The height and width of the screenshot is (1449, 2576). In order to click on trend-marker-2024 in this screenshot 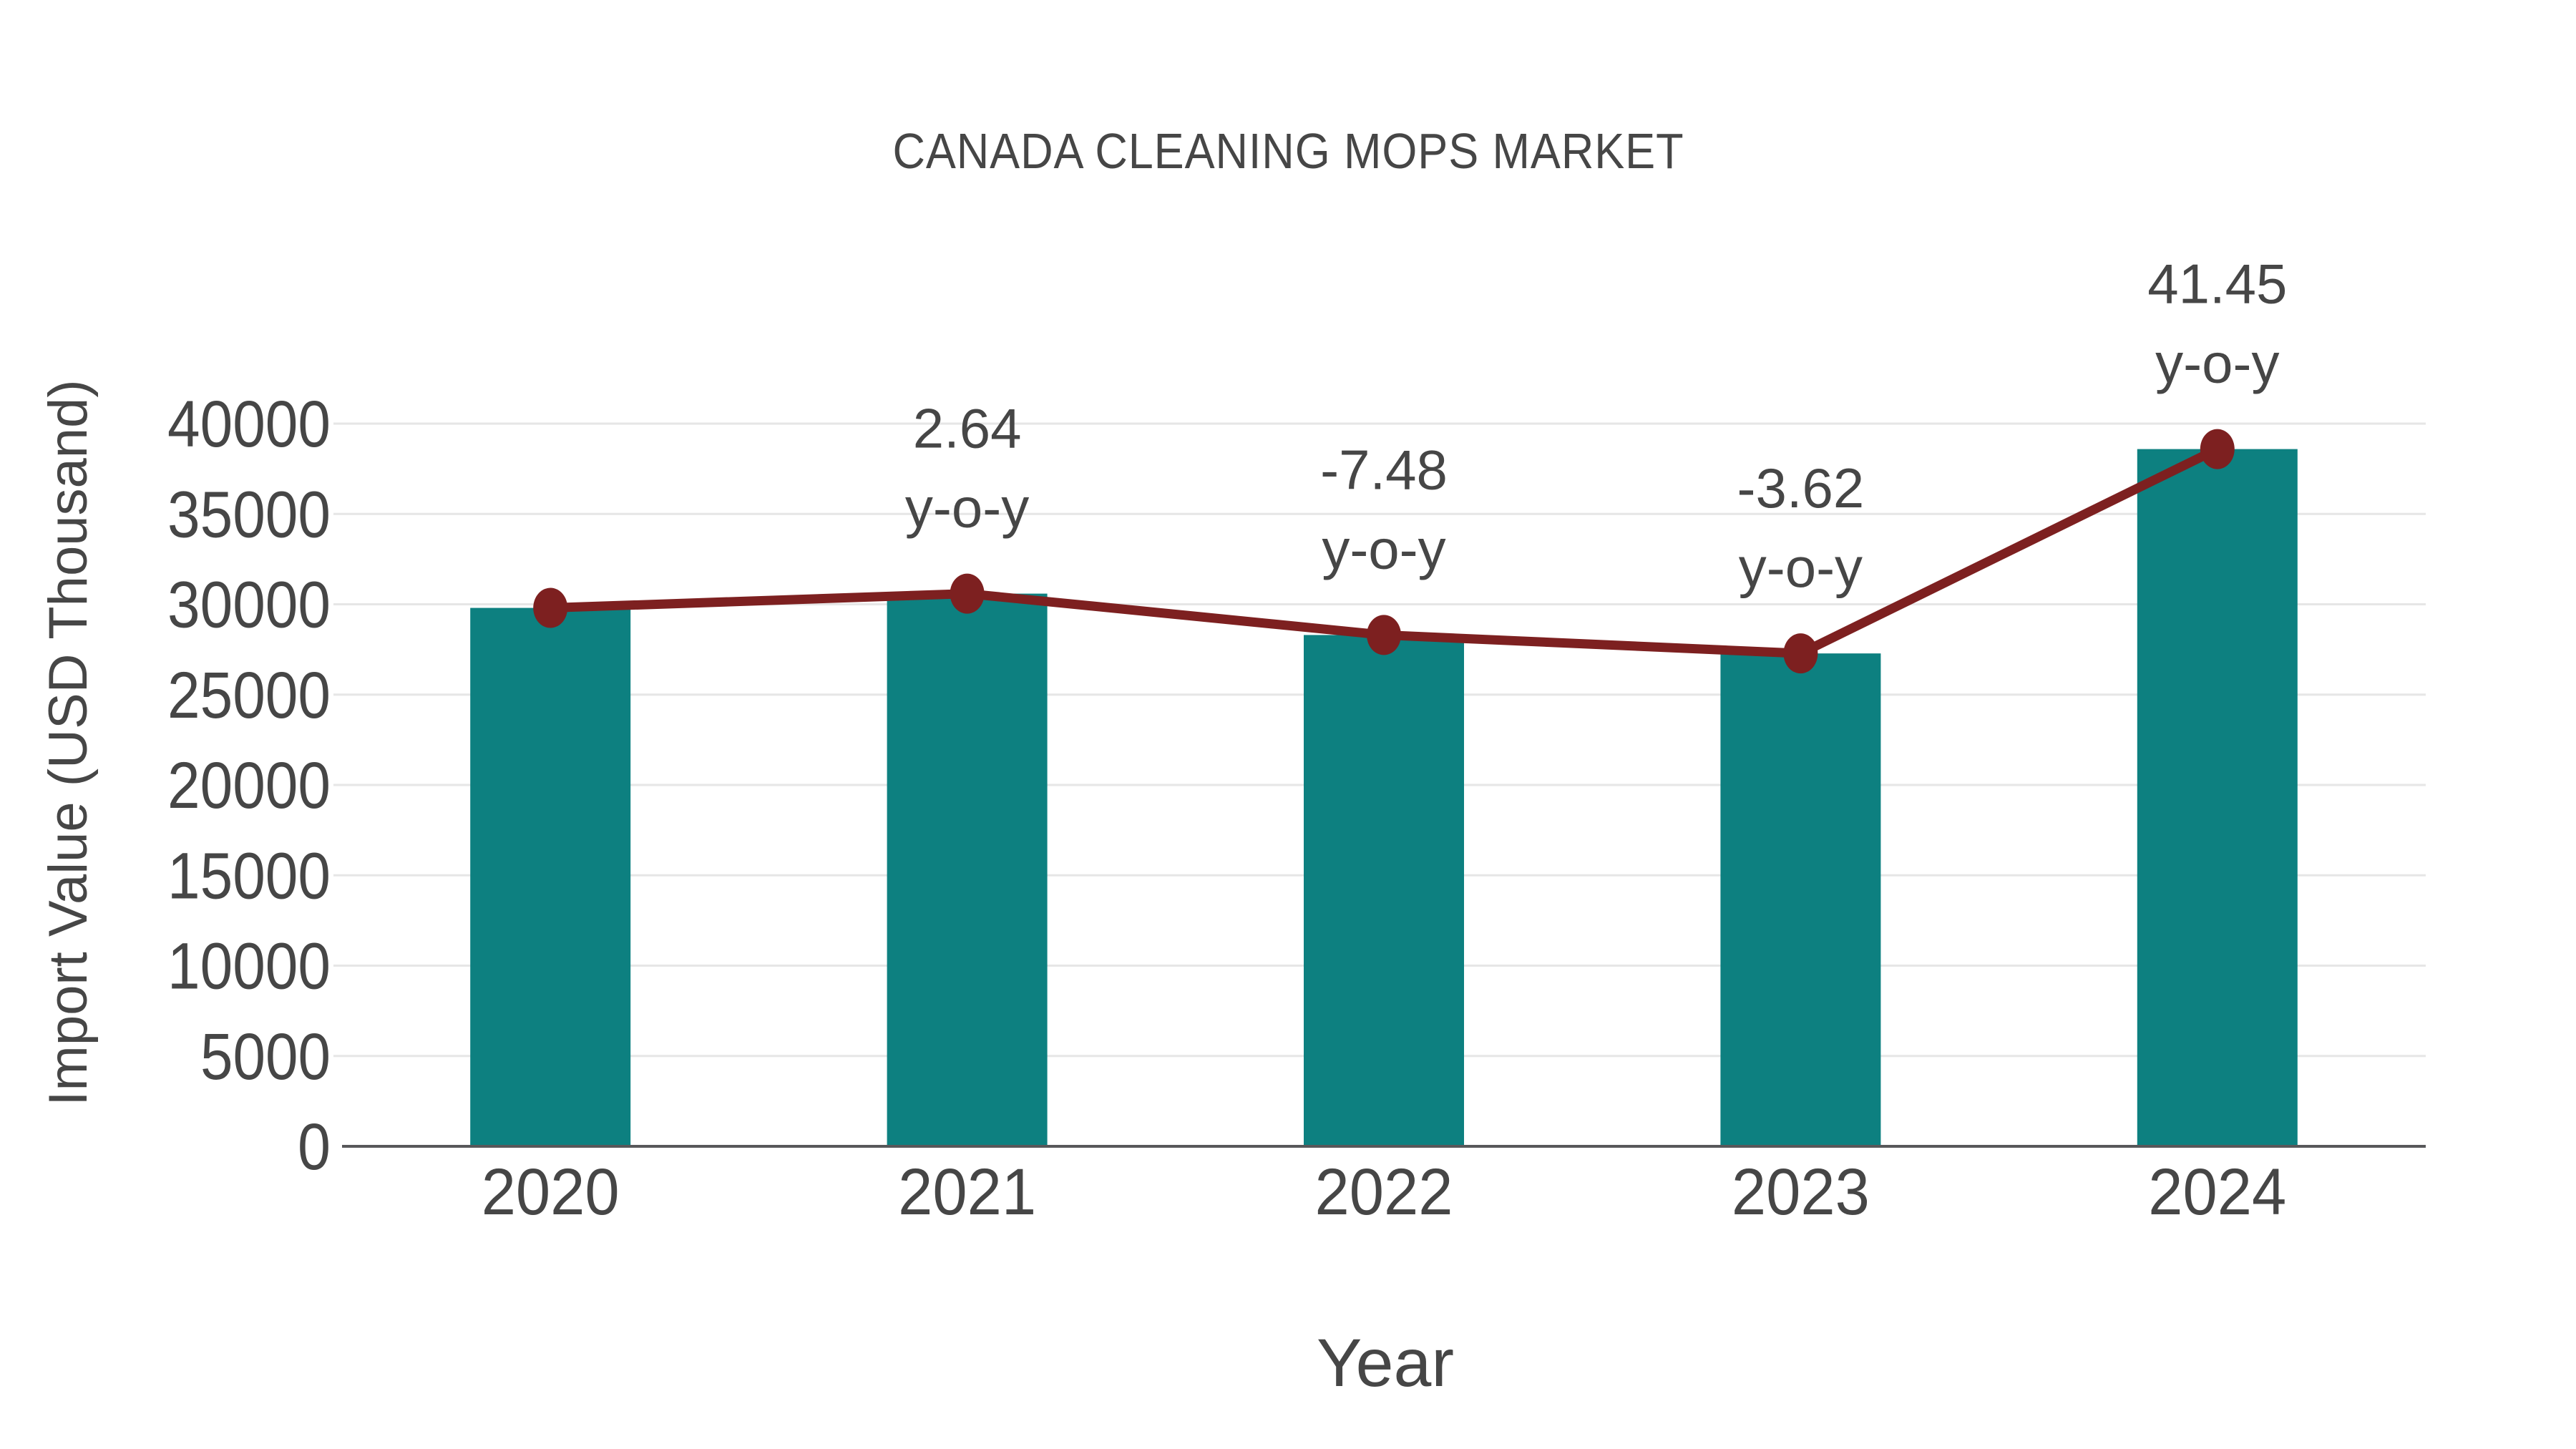, I will do `click(2217, 449)`.